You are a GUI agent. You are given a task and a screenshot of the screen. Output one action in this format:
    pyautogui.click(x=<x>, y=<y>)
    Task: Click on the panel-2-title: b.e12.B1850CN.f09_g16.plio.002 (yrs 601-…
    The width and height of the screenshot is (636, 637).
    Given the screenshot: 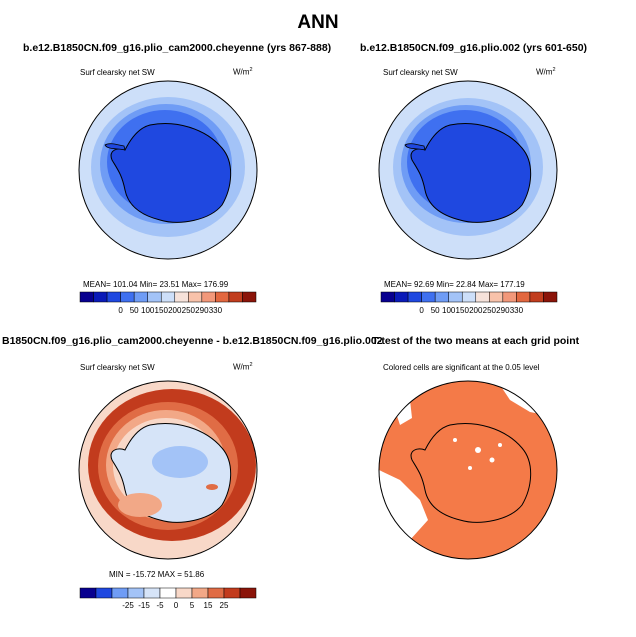 What is the action you would take?
    pyautogui.click(x=474, y=48)
    